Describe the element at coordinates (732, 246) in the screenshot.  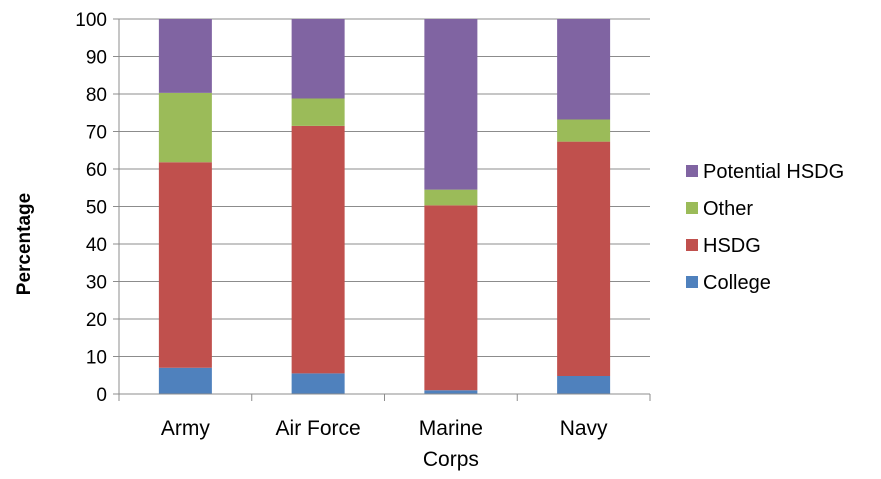
I see `legend-label: HSDG` at that location.